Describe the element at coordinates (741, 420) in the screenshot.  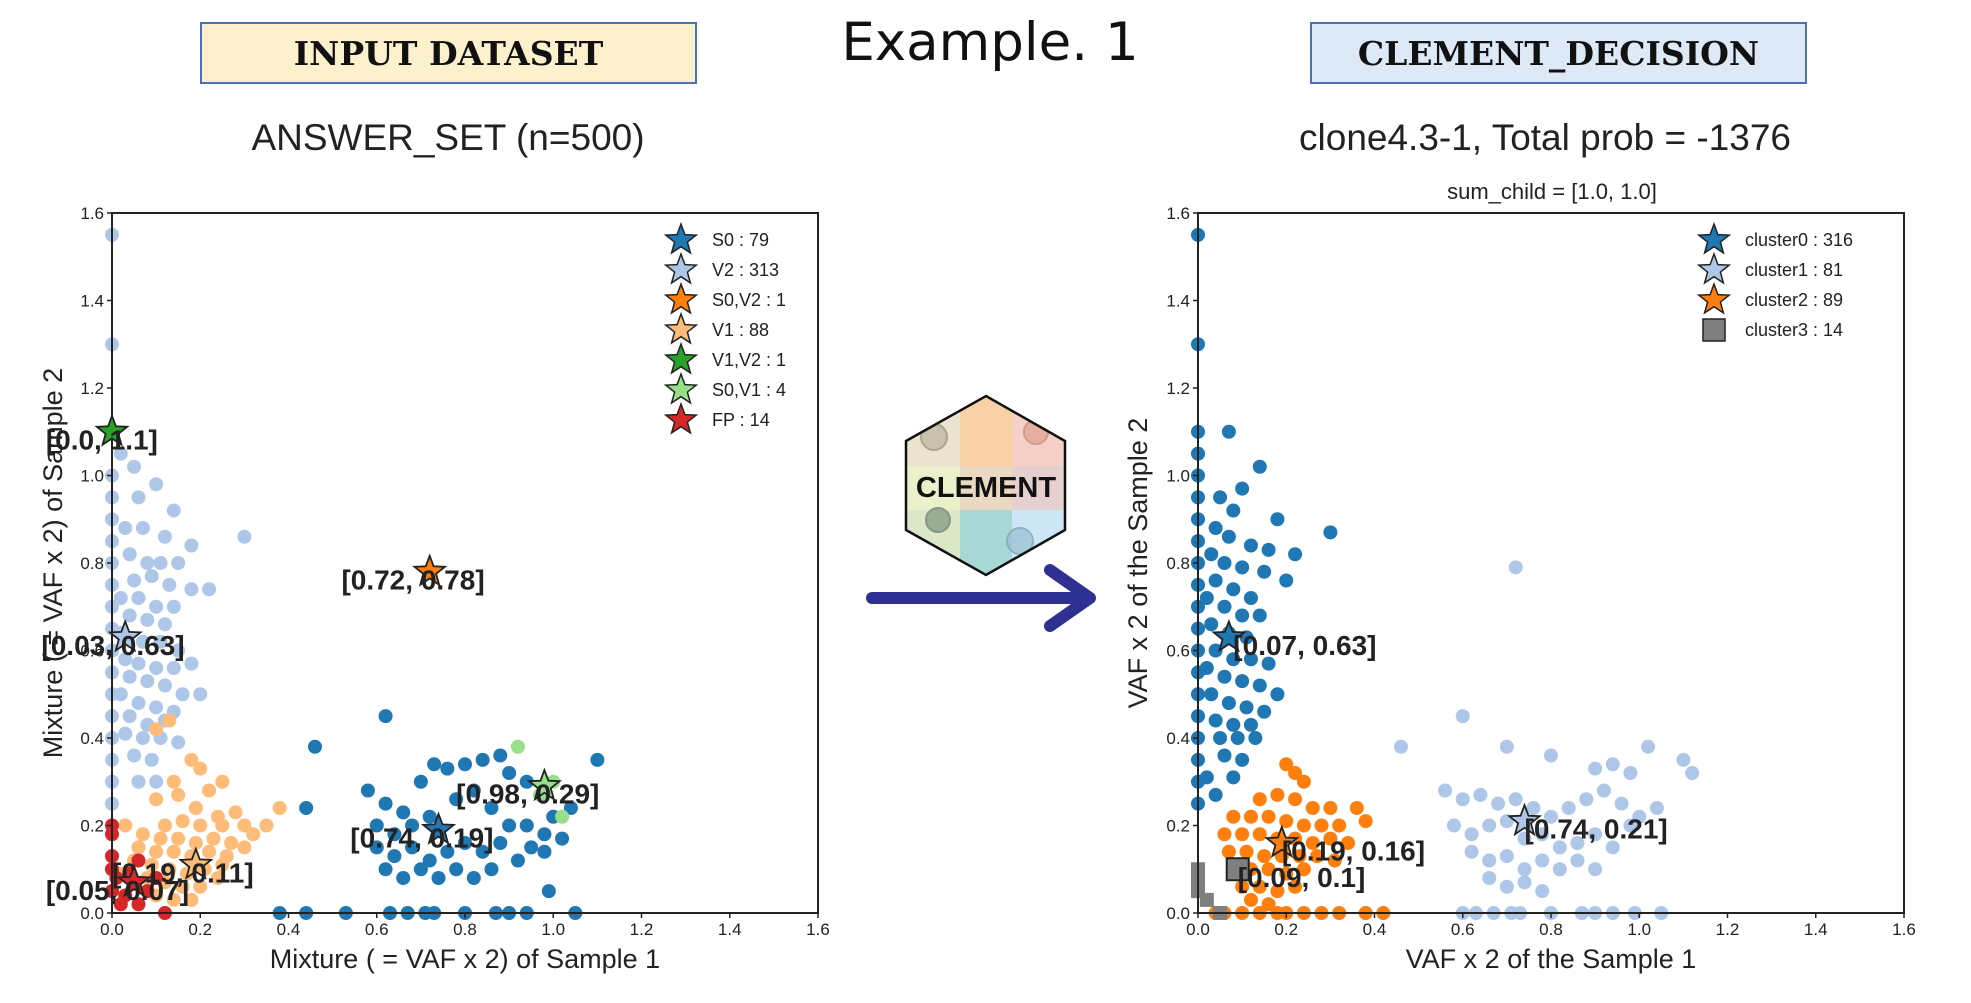
I see `legend-label: FP : 14` at that location.